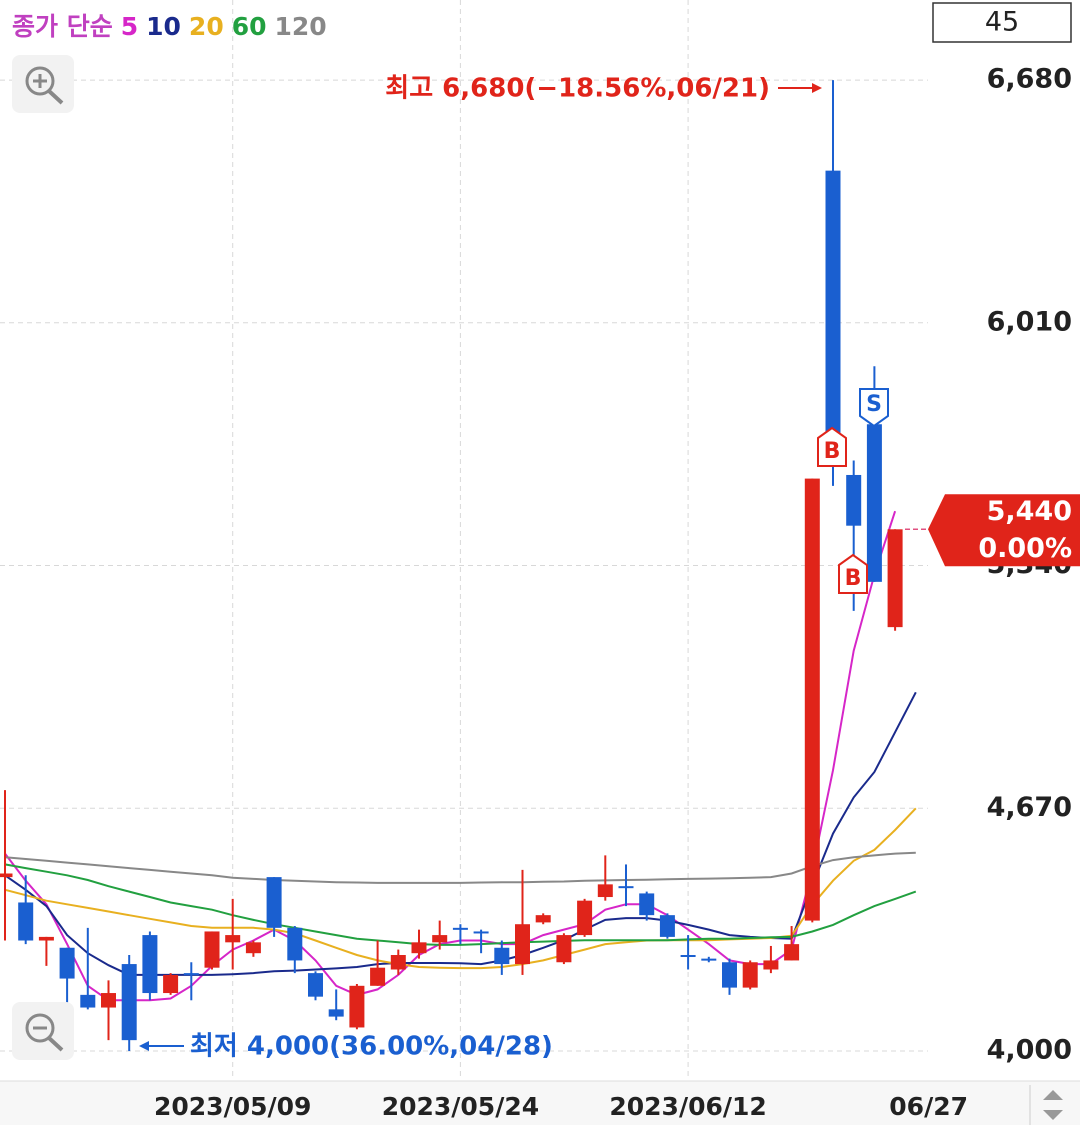 This screenshot has width=1080, height=1125. Describe the element at coordinates (206, 26) in the screenshot. I see `legend-entry: 20` at that location.